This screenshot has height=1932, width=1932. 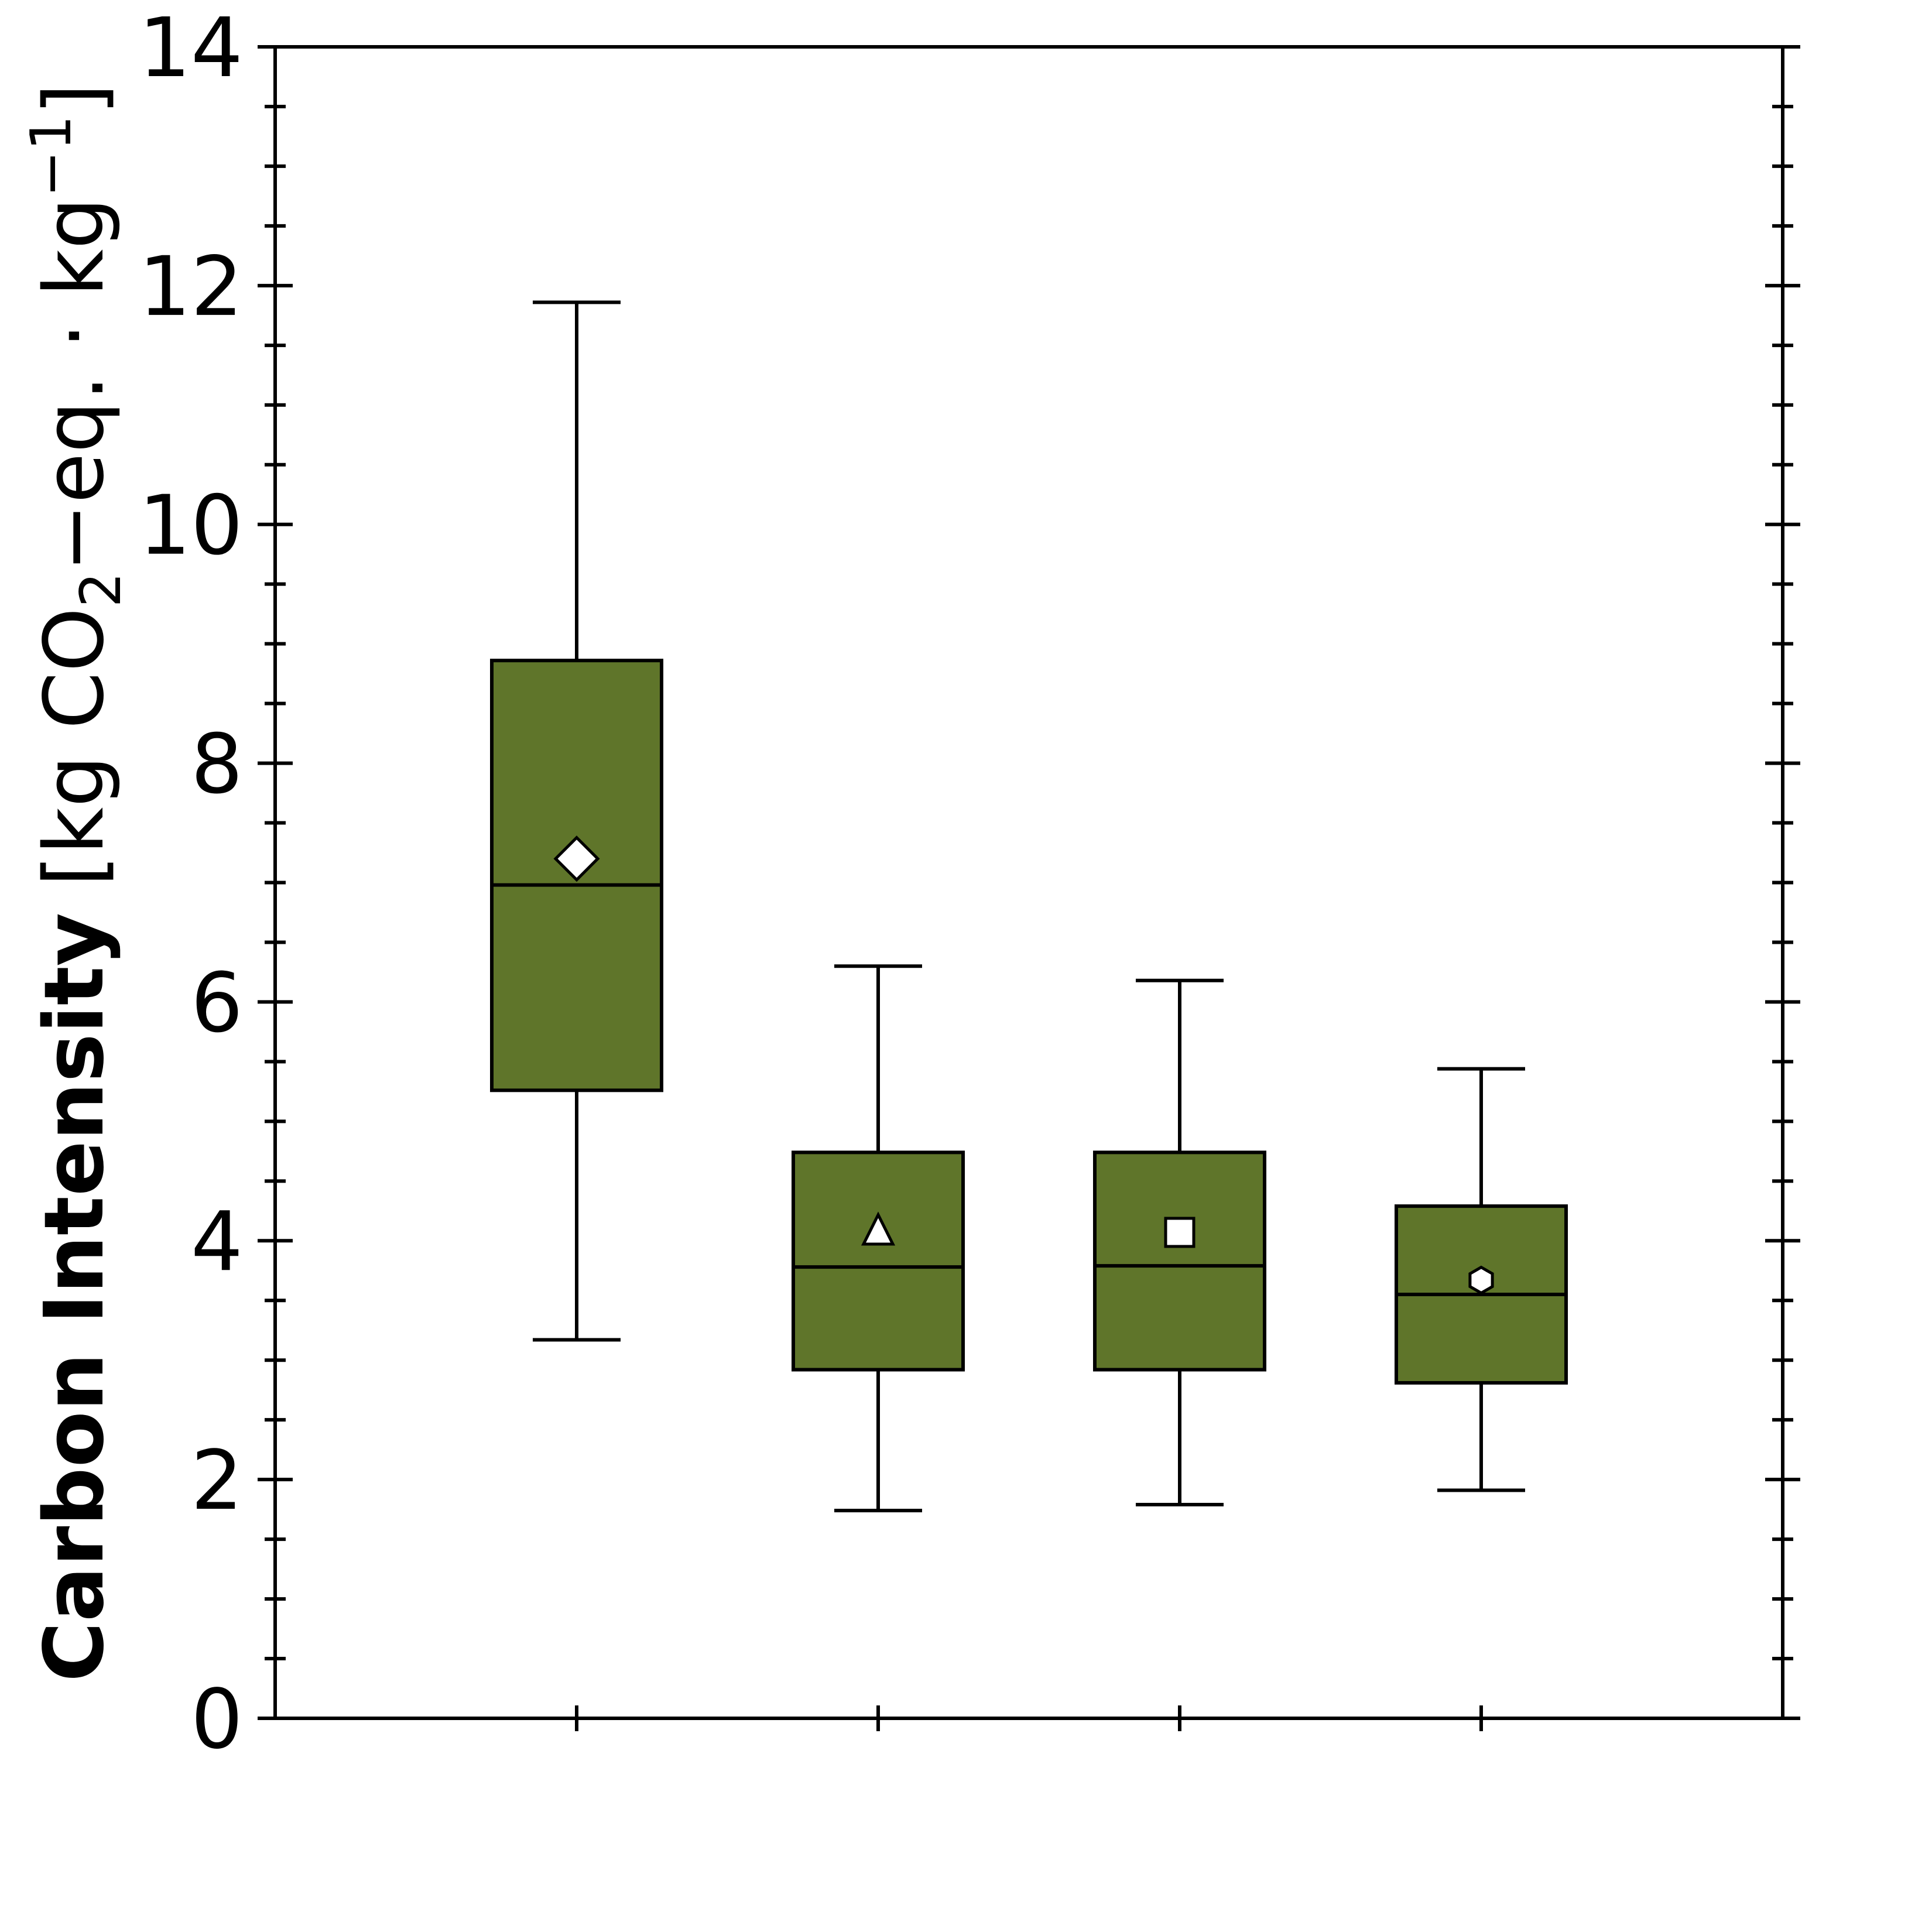 What do you see at coordinates (1179, 1232) in the screenshot?
I see `mean-marker-square` at bounding box center [1179, 1232].